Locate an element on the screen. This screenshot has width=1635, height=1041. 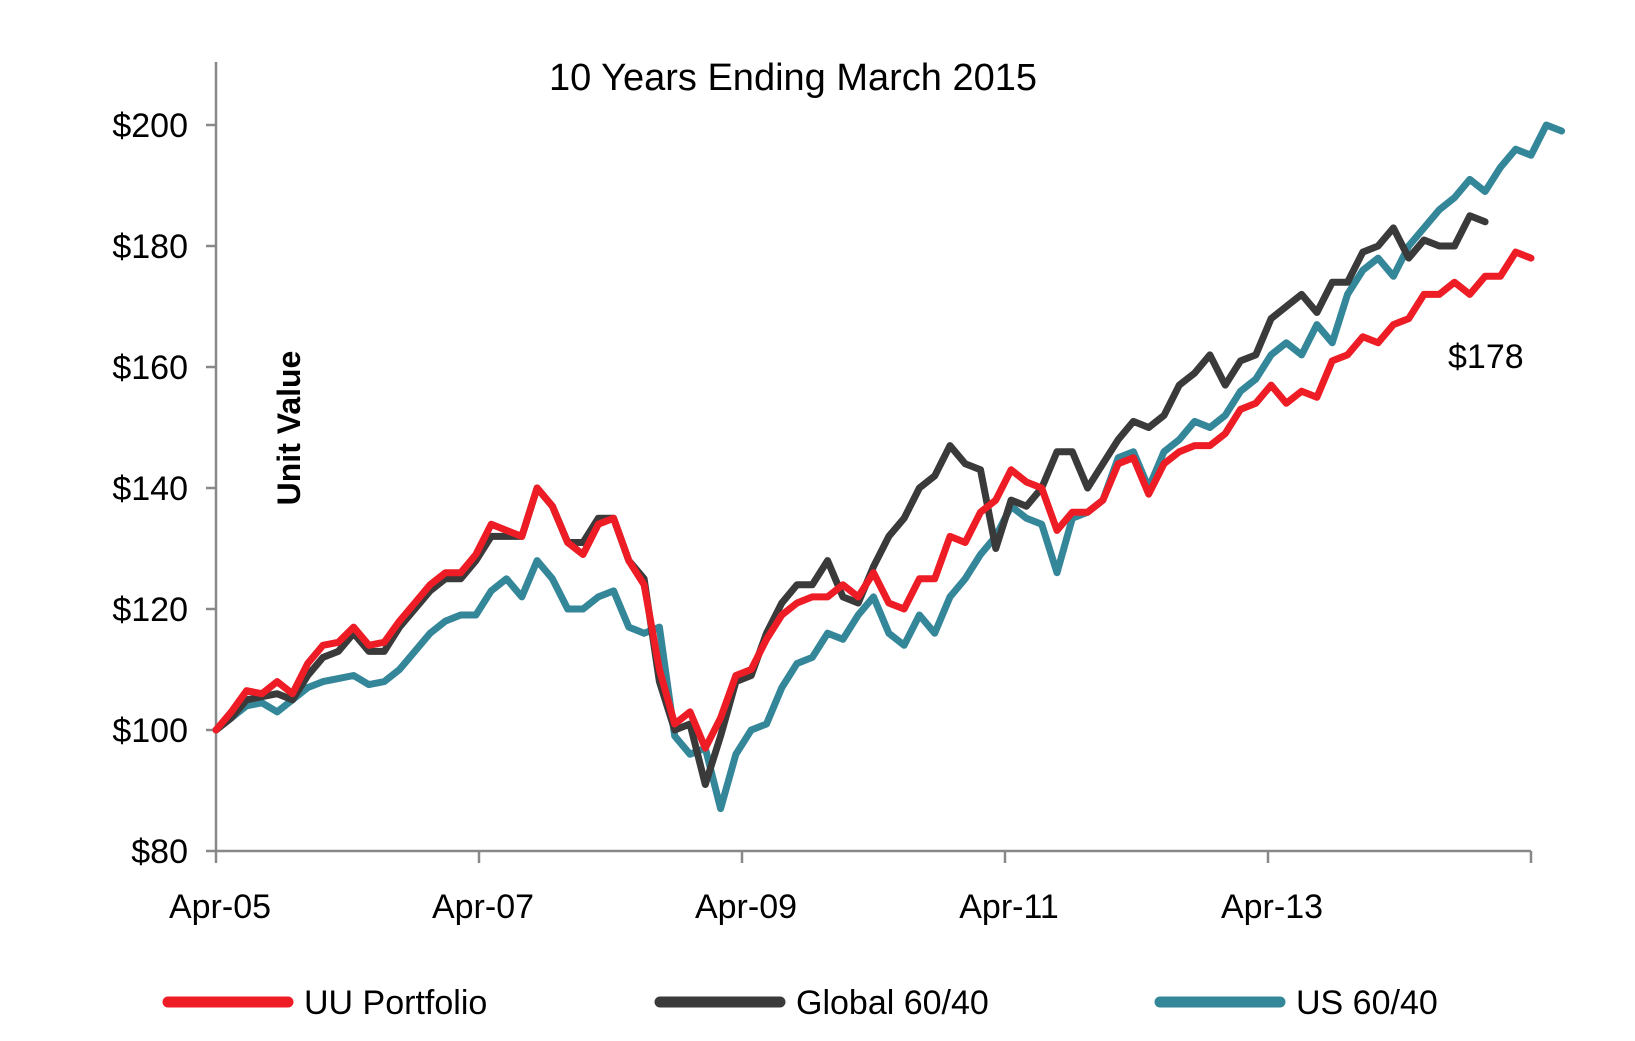
legend: UU Portfolio Global 60/40 US 60/40 is located at coordinates (800, 1003).